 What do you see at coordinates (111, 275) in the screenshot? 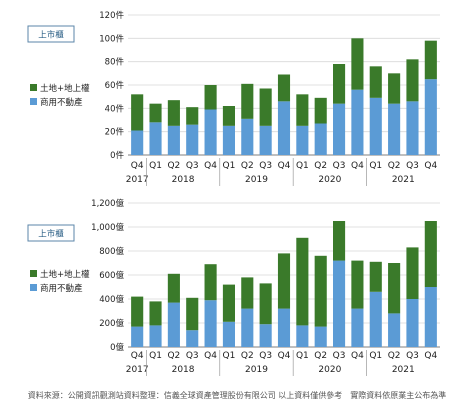
I see `y-tick-label: 600億` at bounding box center [111, 275].